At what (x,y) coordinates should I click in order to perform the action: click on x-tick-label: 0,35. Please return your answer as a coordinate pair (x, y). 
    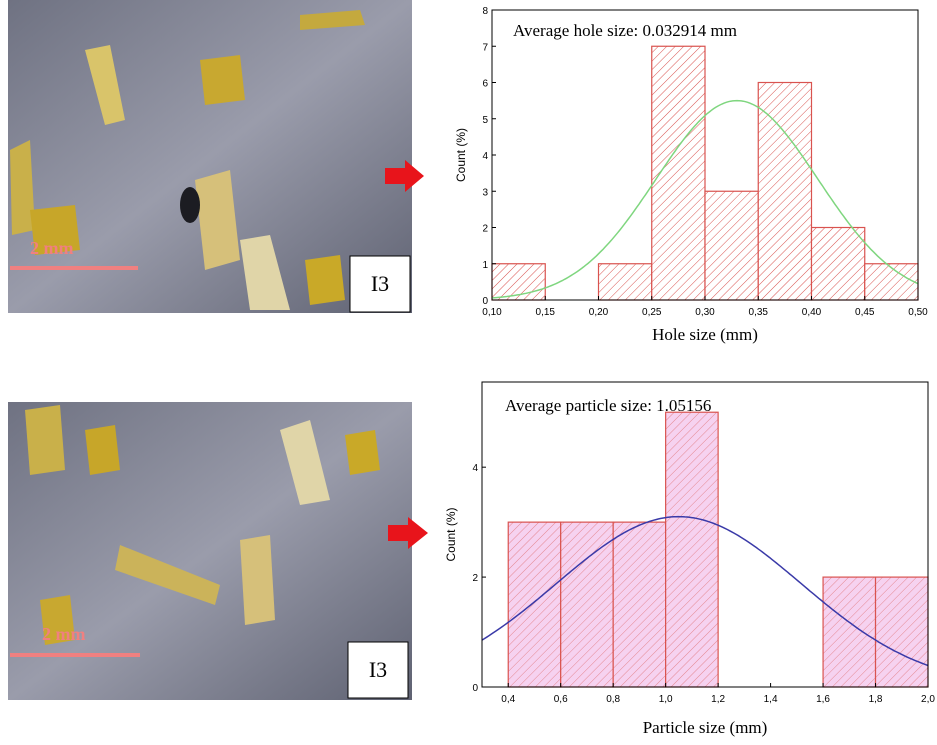
    Looking at the image, I should click on (759, 312).